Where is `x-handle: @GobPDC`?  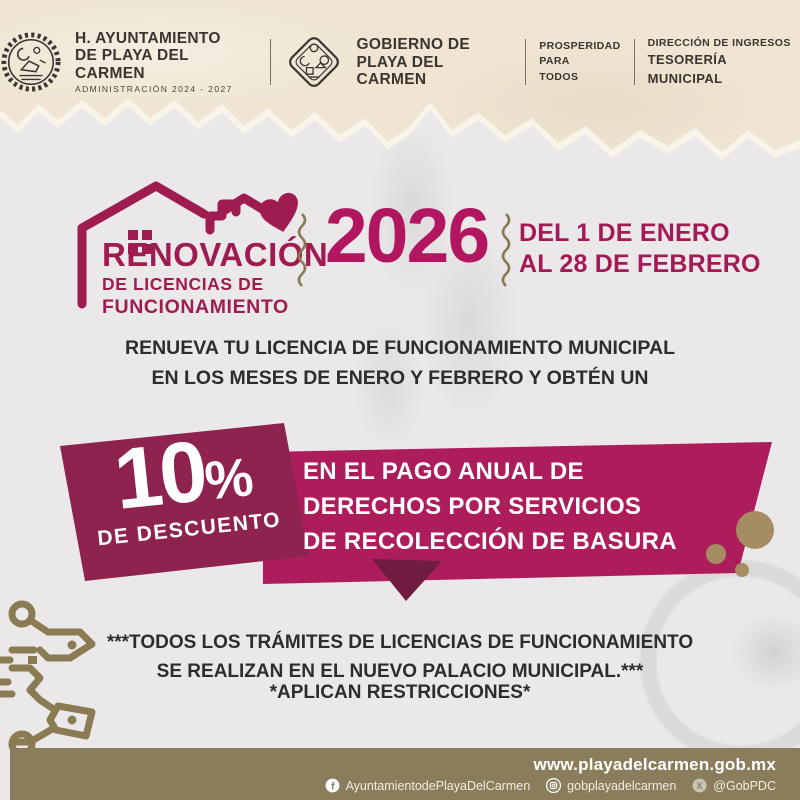
x-handle: @GobPDC is located at coordinates (744, 785).